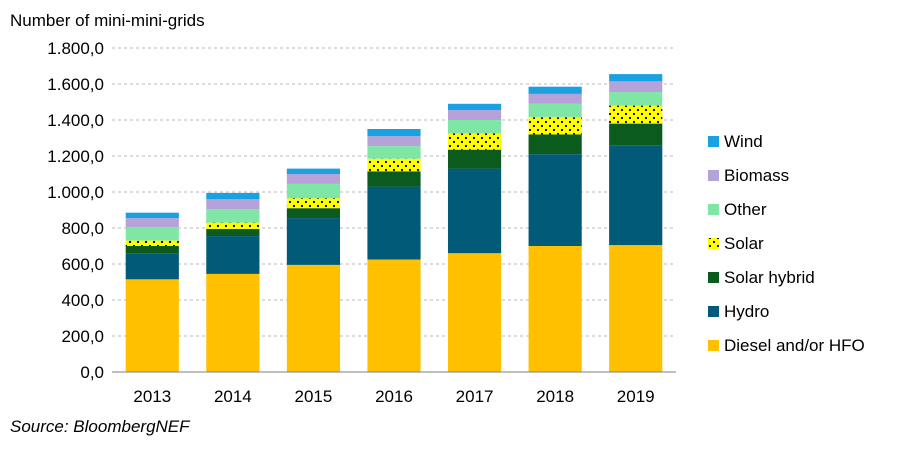 The width and height of the screenshot is (911, 452). Describe the element at coordinates (756, 175) in the screenshot. I see `legend-label: Biomass` at that location.